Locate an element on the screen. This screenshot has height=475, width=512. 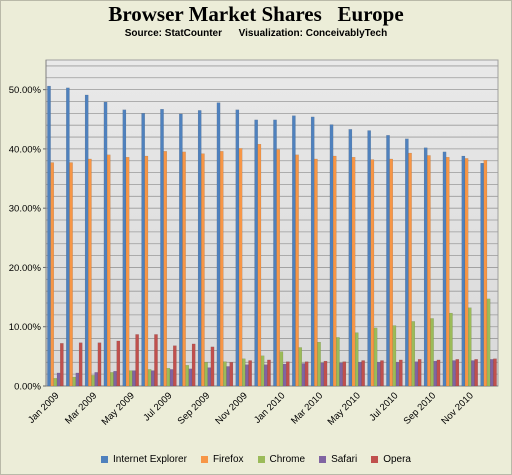
y-tick-label: 40.00% is located at coordinates (25, 149).